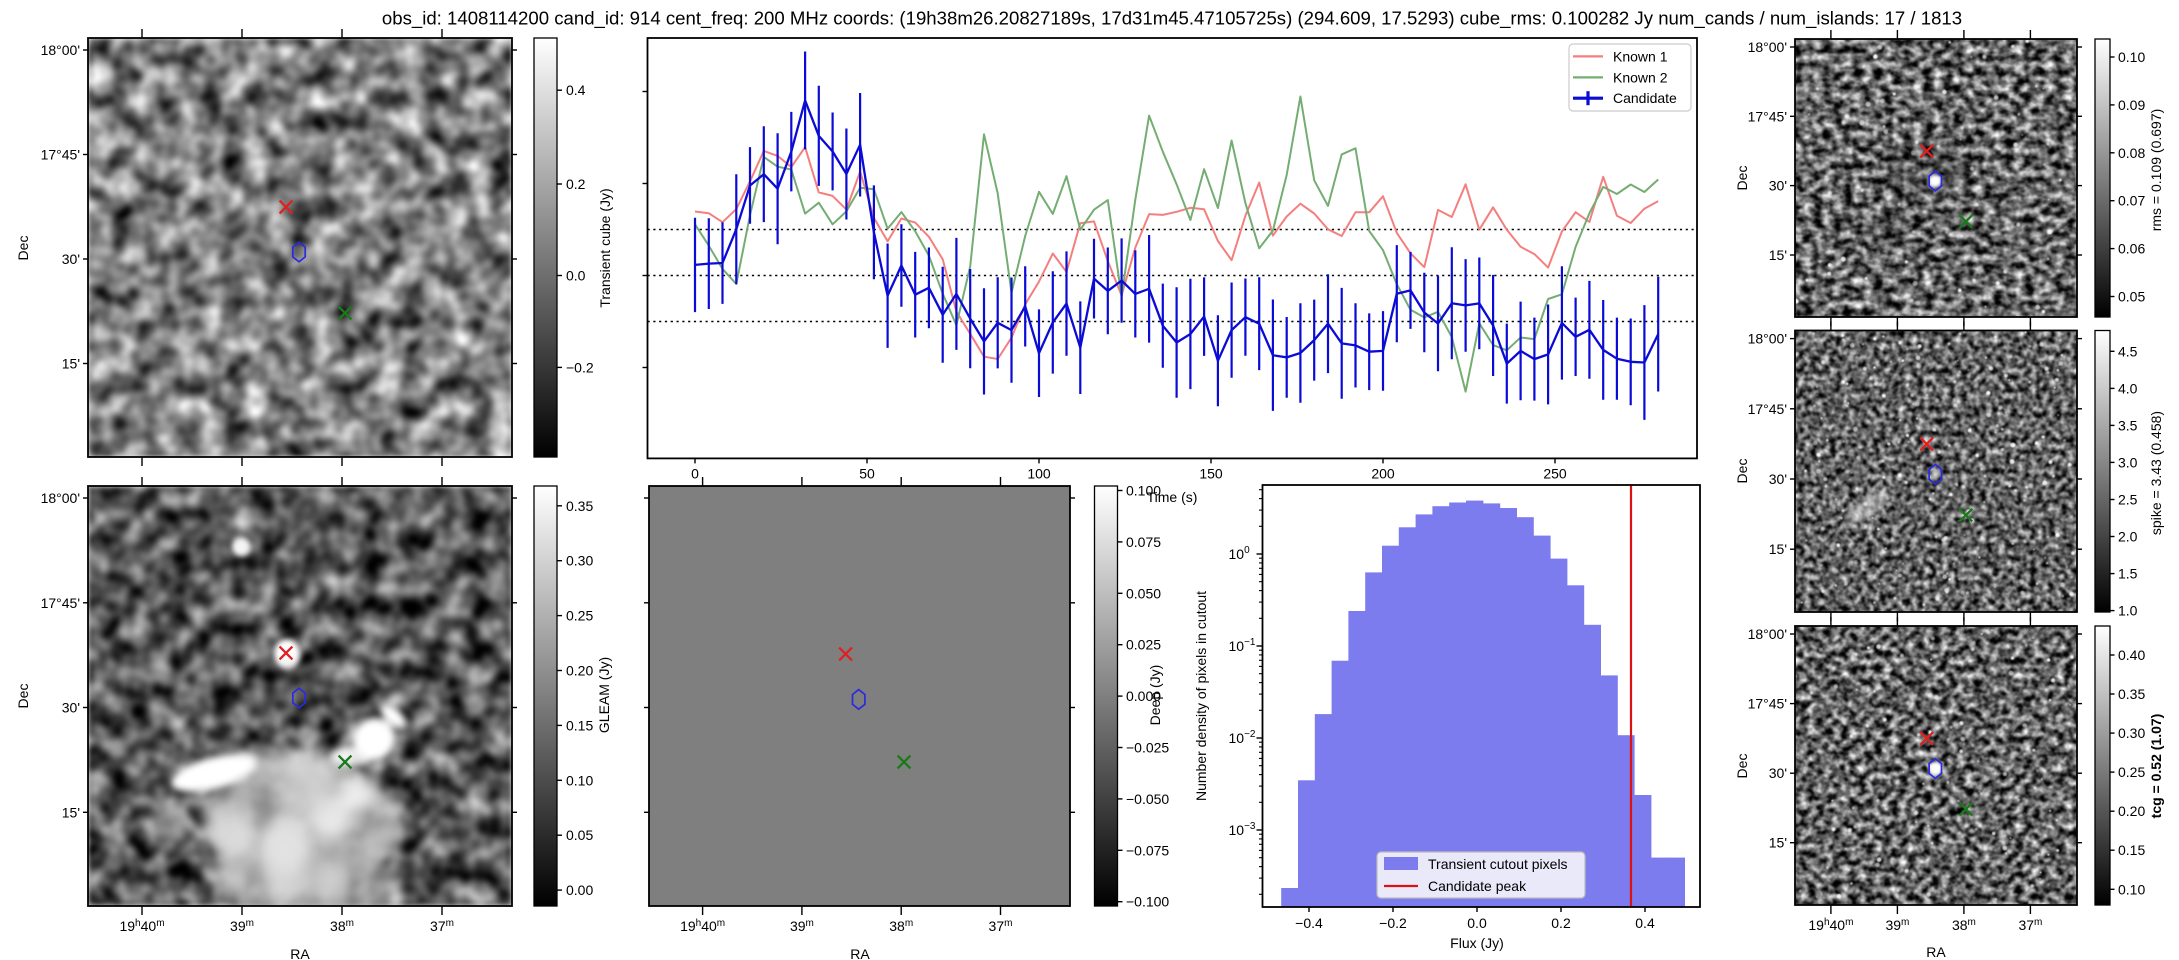 Image resolution: width=2179 pixels, height=960 pixels. I want to click on svg-text: Known 2, so click(1640, 77).